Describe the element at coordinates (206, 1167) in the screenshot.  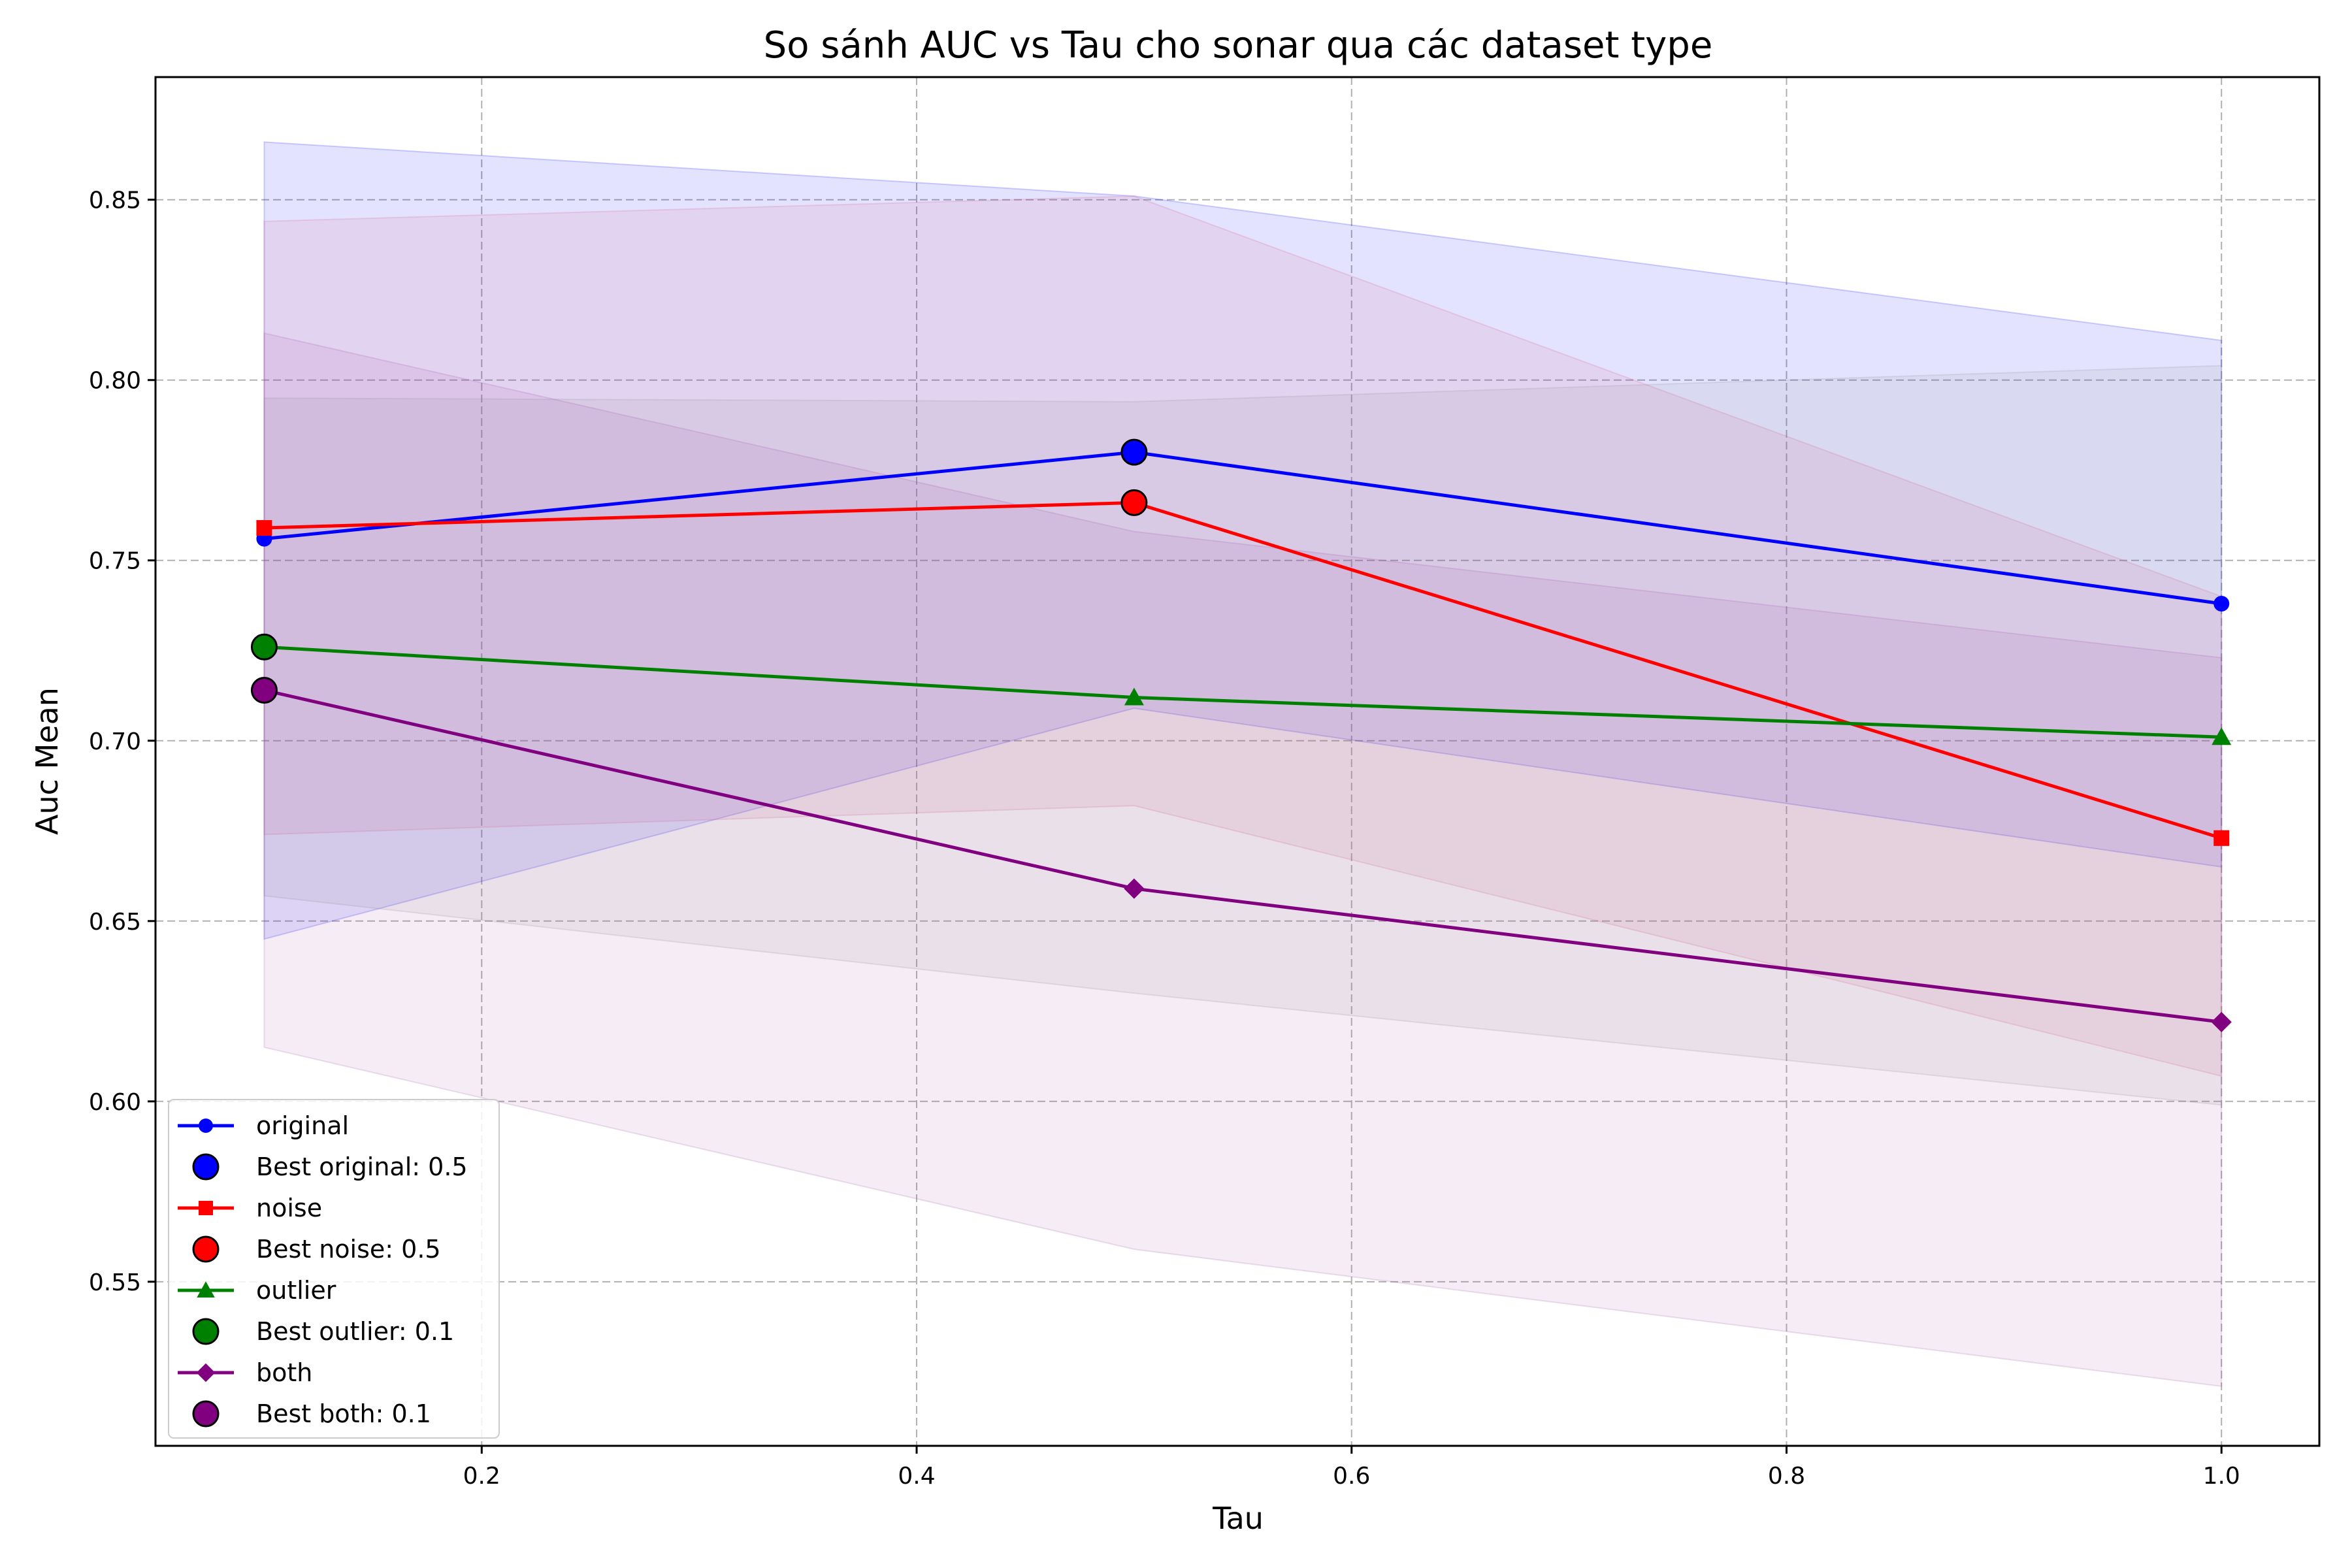
I see `original-legend-best-marker` at that location.